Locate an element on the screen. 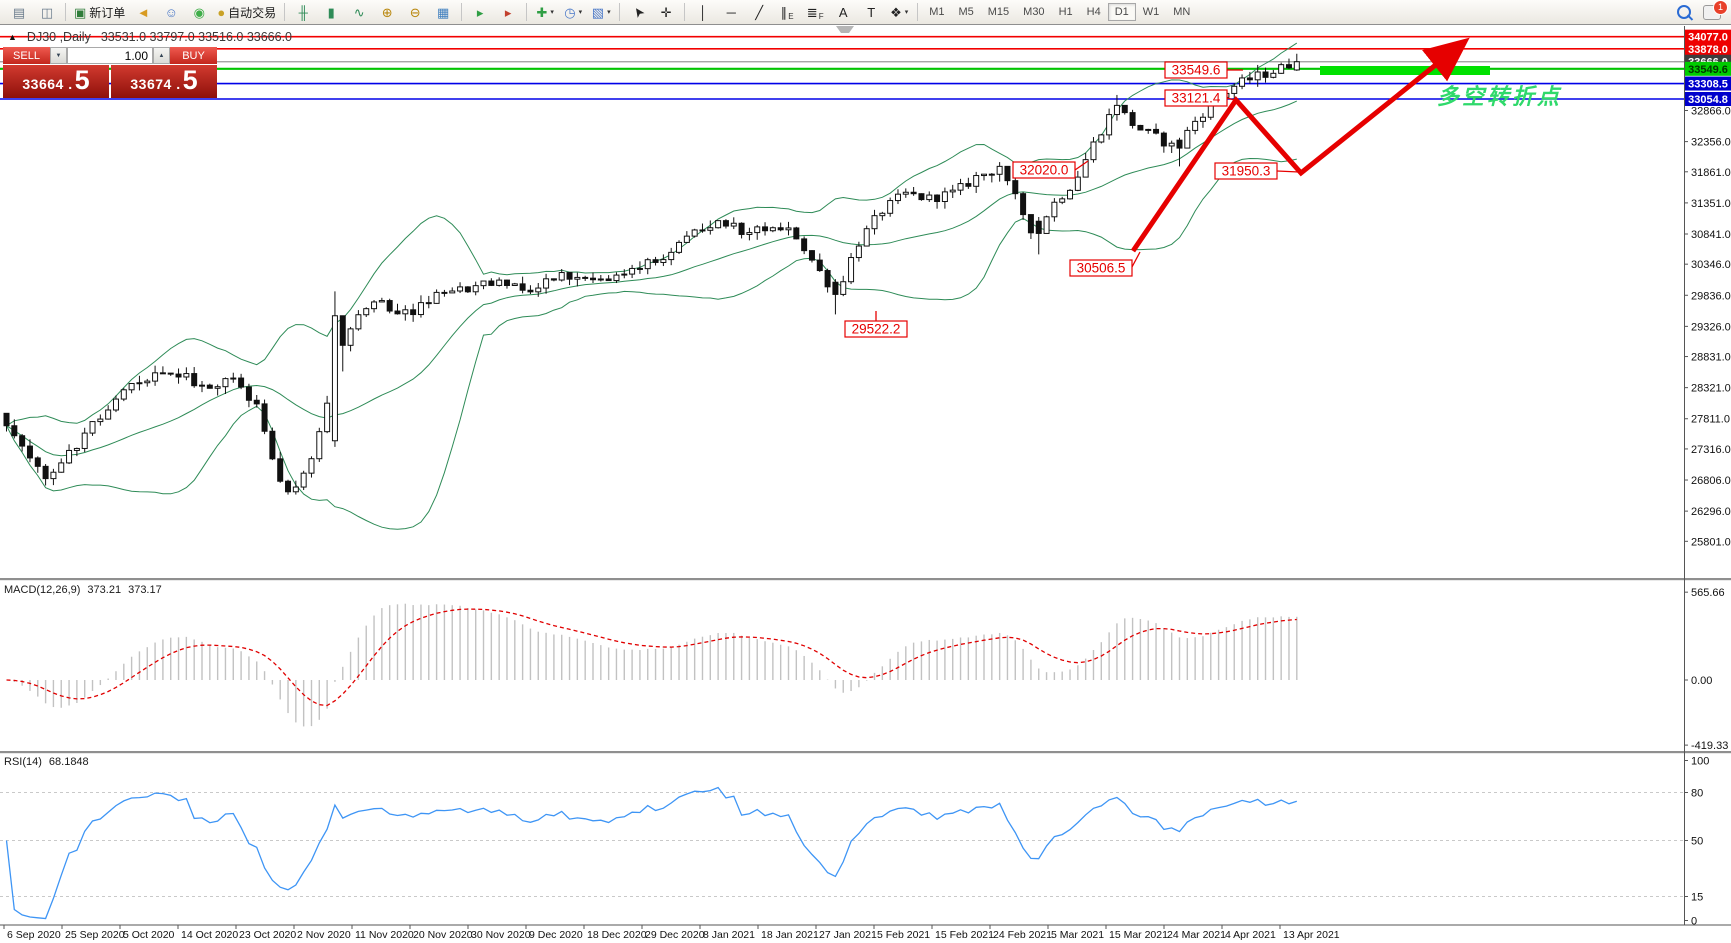 The width and height of the screenshot is (1731, 943). line-chart-button: ∿ is located at coordinates (359, 12).